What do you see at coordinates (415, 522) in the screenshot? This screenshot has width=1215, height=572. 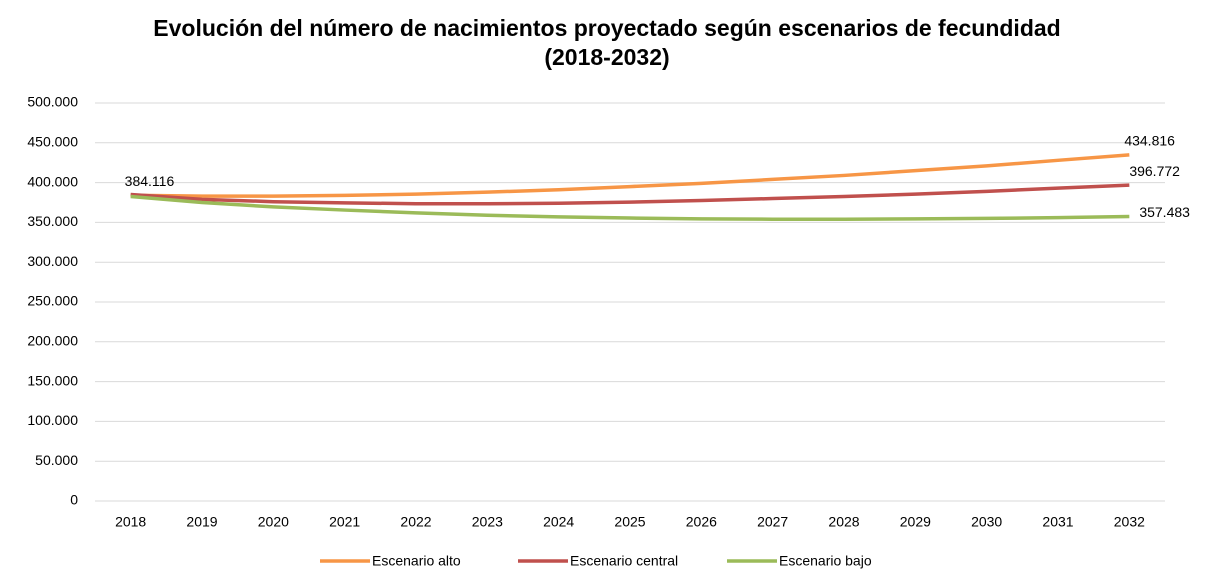 I see `x-tick-label: 2022` at bounding box center [415, 522].